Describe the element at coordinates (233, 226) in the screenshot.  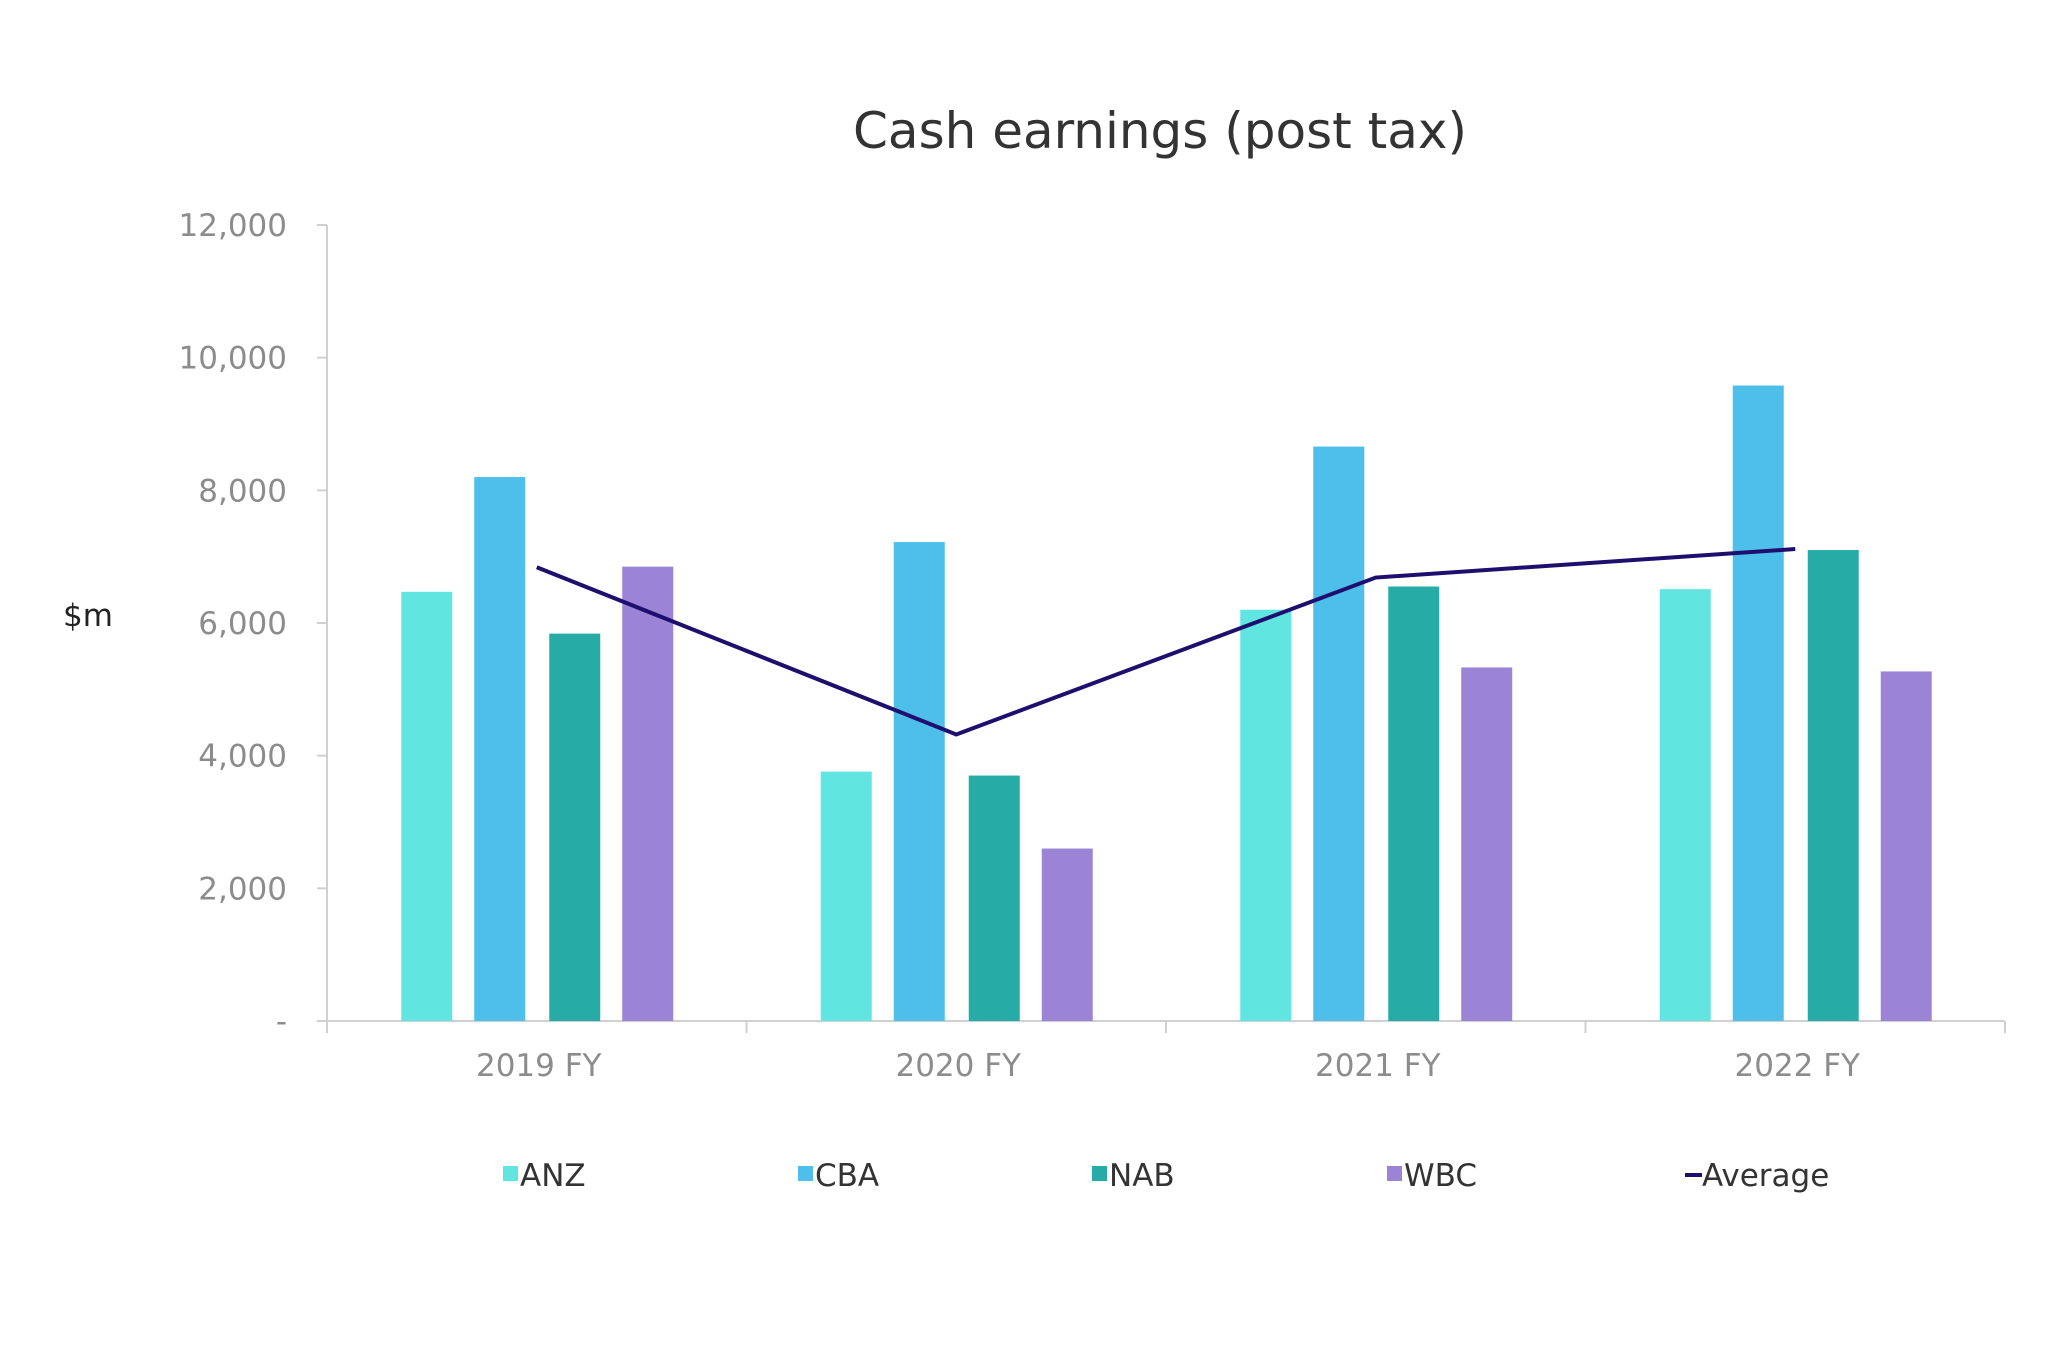
I see `y-tick-label: 12,000` at that location.